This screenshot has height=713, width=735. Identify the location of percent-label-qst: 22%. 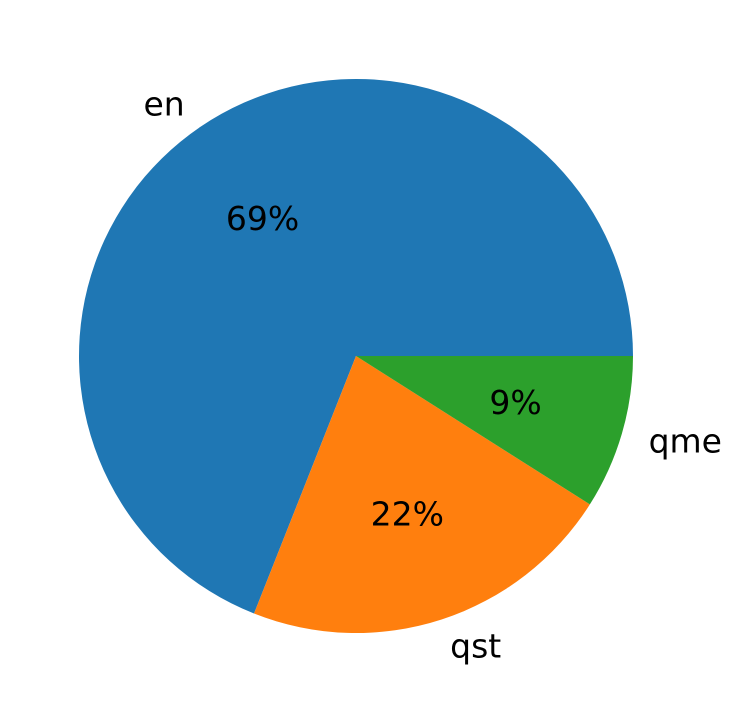
(407, 514).